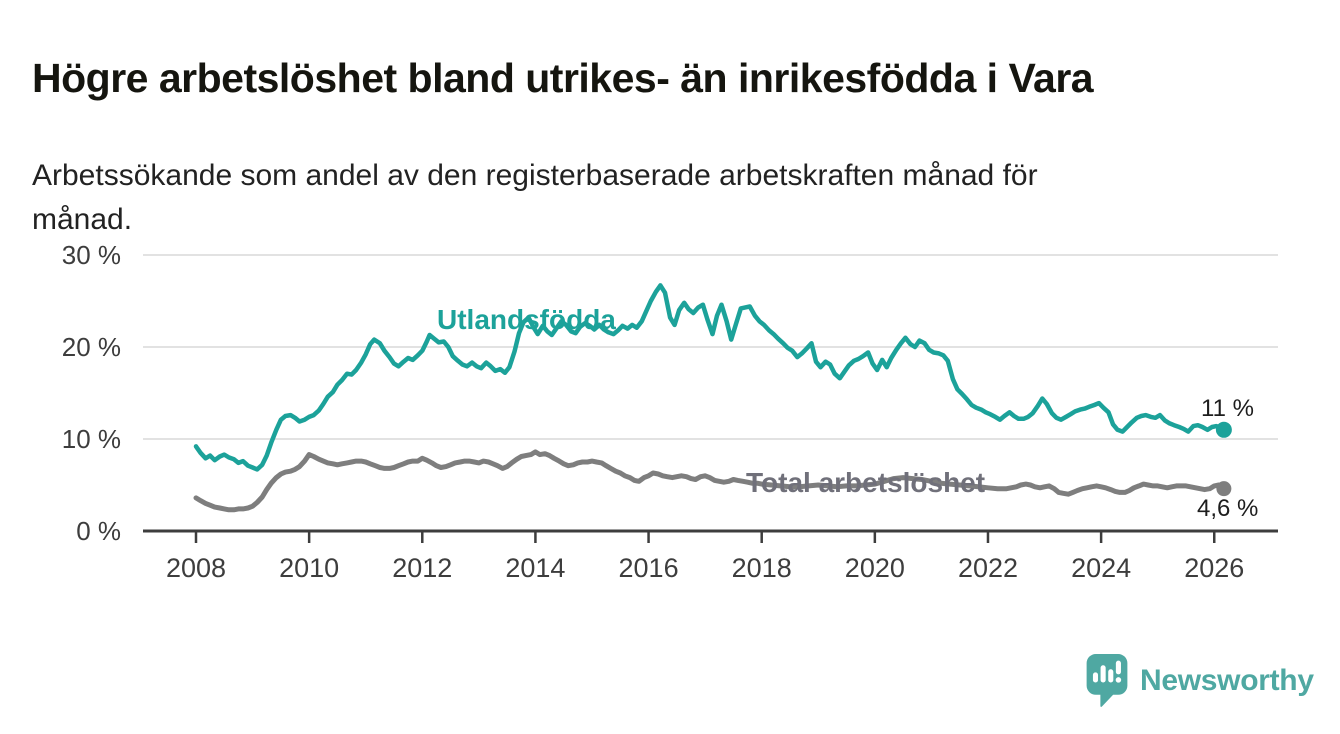 This screenshot has height=734, width=1340. I want to click on newsworthy-logo-icon, so click(1107, 680).